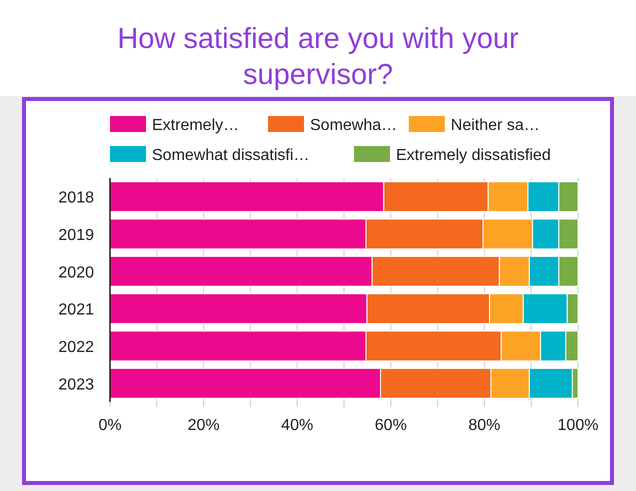 Image resolution: width=636 pixels, height=491 pixels. Describe the element at coordinates (76, 273) in the screenshot. I see `y-tick-label: 2020` at that location.